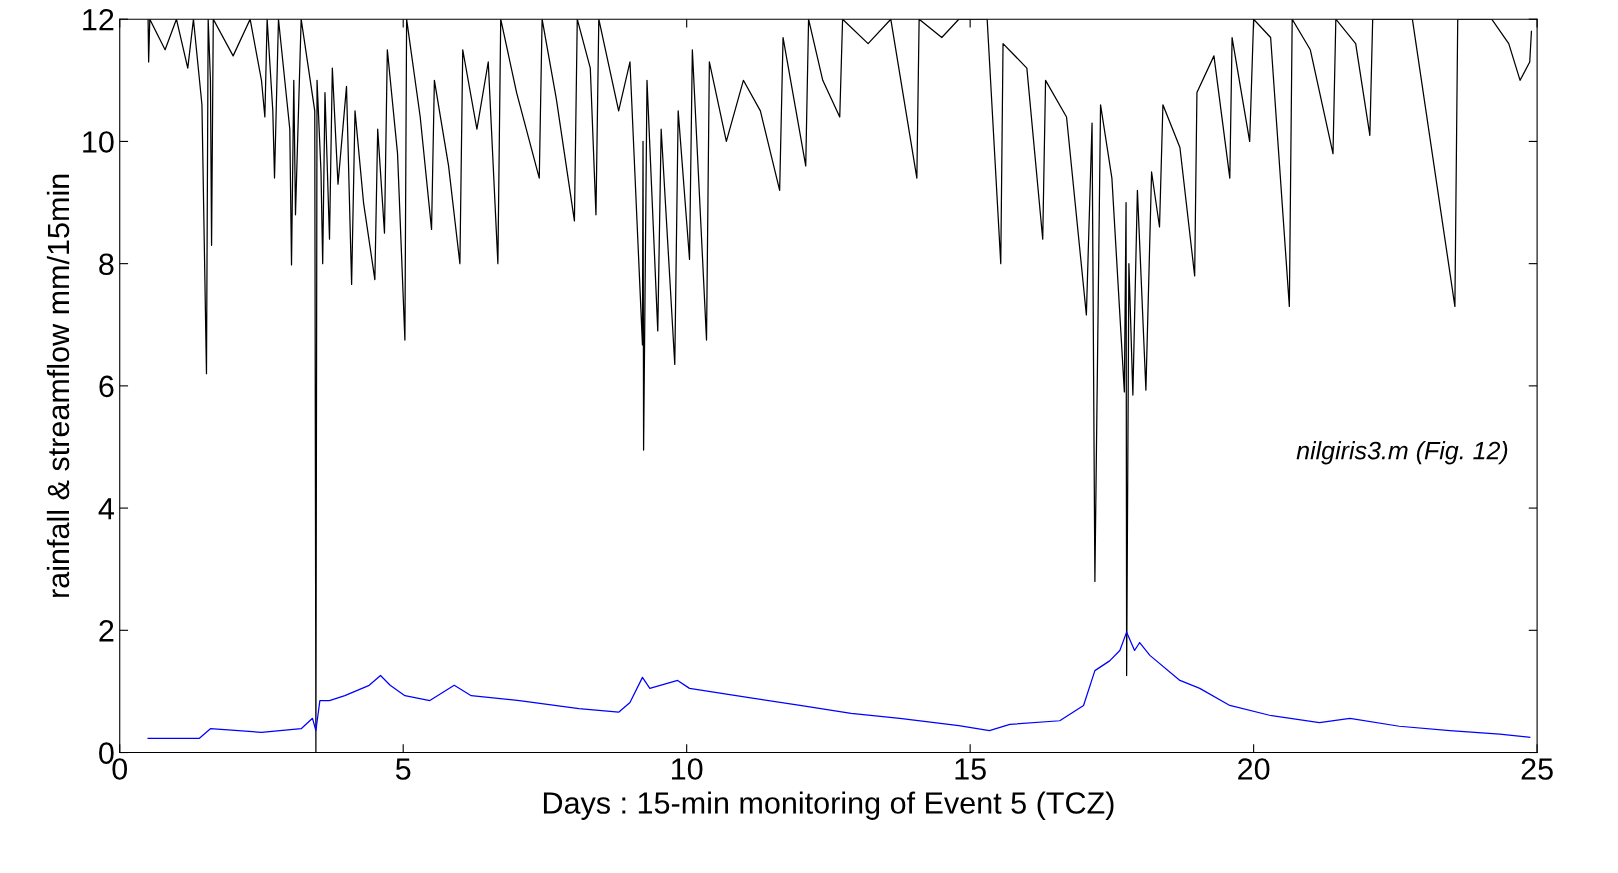  Describe the element at coordinates (106, 753) in the screenshot. I see `y-tick-label: 0` at that location.